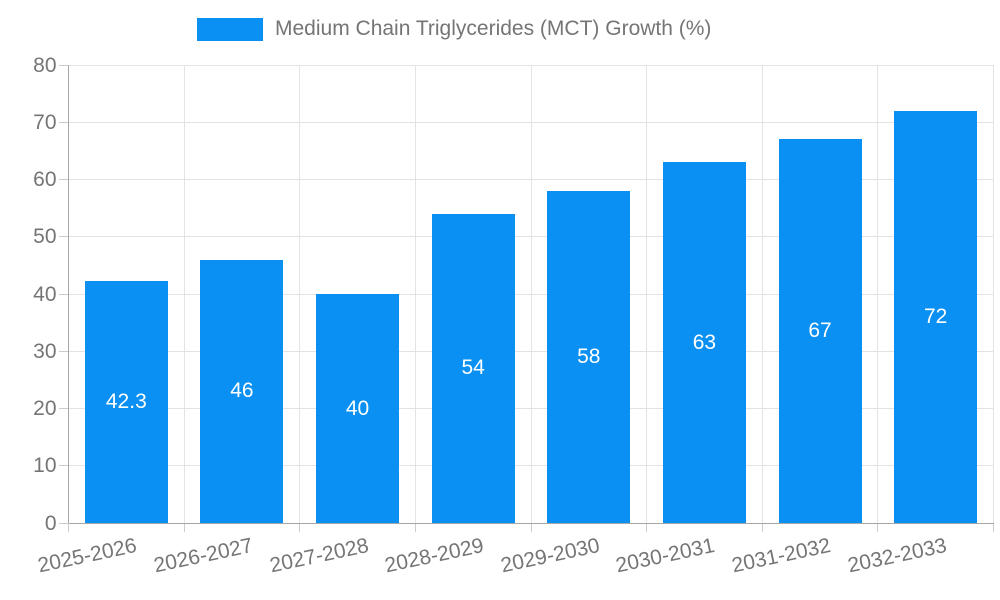 This screenshot has width=1000, height=600. I want to click on bar-2027-2028, so click(358, 408).